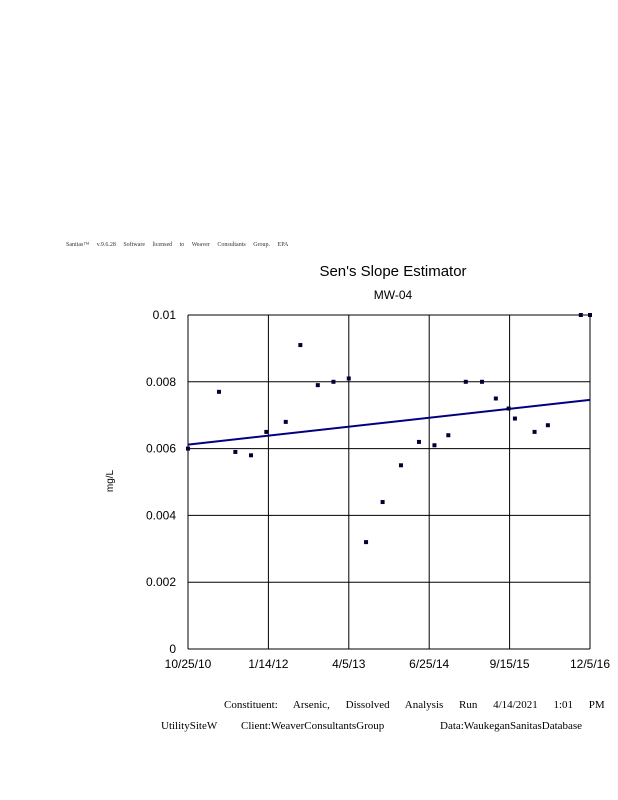 The width and height of the screenshot is (618, 800). I want to click on y-tick-label: 0.006, so click(161, 449).